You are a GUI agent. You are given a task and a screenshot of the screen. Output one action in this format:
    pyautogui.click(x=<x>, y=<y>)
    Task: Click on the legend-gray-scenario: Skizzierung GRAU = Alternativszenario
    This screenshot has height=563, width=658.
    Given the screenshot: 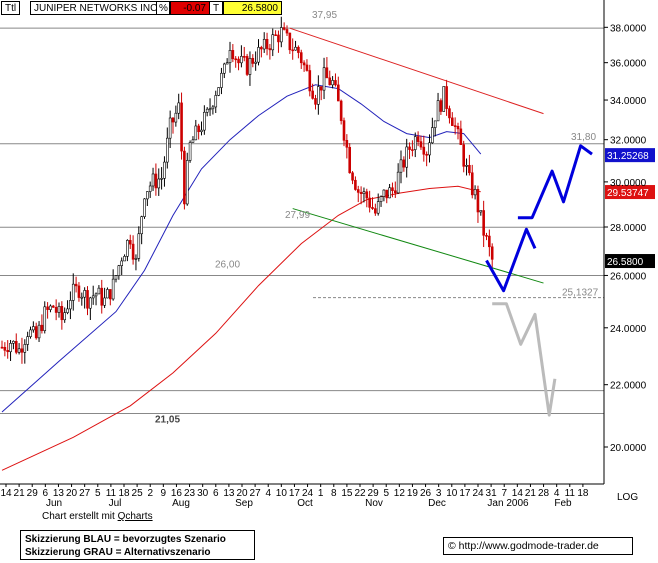 What is the action you would take?
    pyautogui.click(x=118, y=552)
    